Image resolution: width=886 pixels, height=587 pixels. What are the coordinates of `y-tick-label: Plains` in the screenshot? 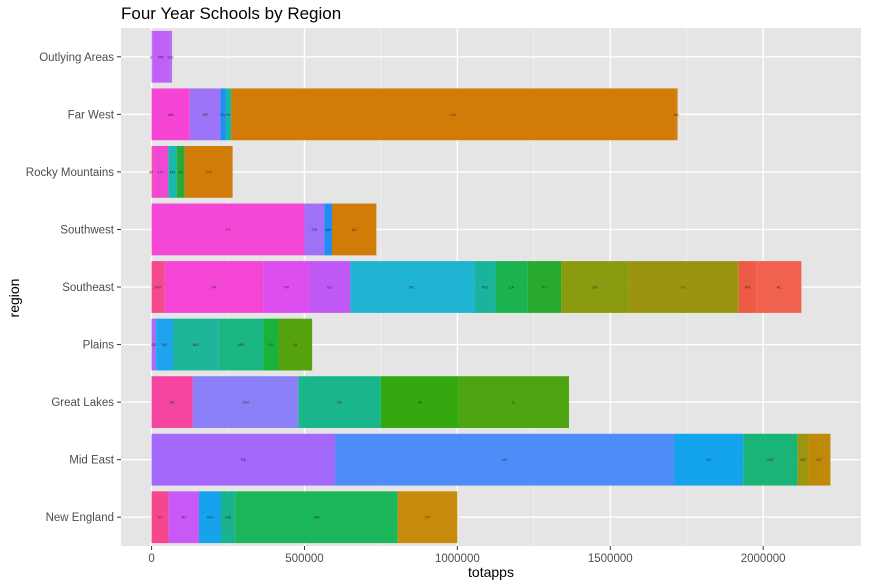 It's located at (99, 346).